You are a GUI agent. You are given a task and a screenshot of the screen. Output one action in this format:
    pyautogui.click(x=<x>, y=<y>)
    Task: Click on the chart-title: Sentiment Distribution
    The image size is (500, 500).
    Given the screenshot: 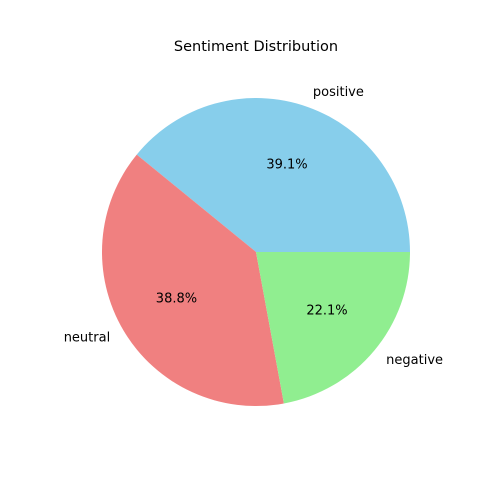 What is the action you would take?
    pyautogui.click(x=256, y=47)
    